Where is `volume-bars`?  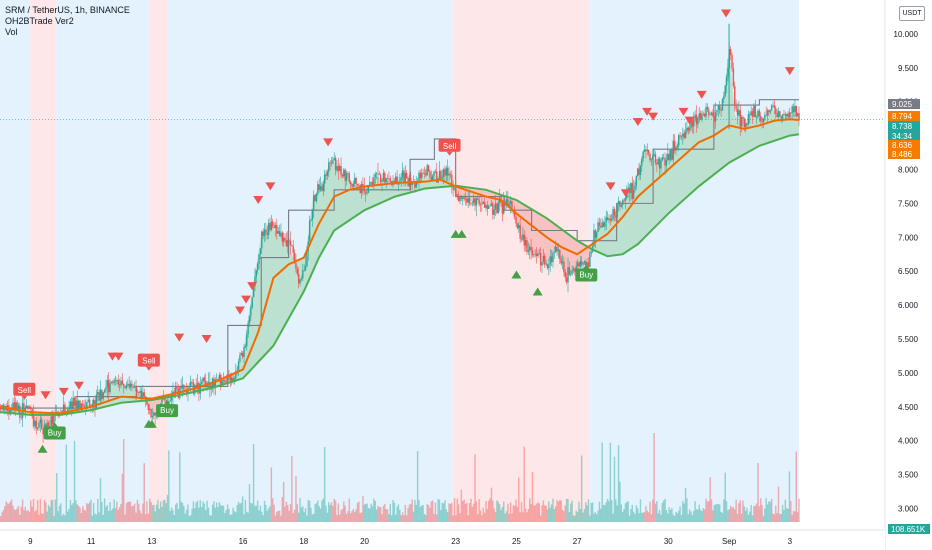
volume-bars is located at coordinates (400, 477).